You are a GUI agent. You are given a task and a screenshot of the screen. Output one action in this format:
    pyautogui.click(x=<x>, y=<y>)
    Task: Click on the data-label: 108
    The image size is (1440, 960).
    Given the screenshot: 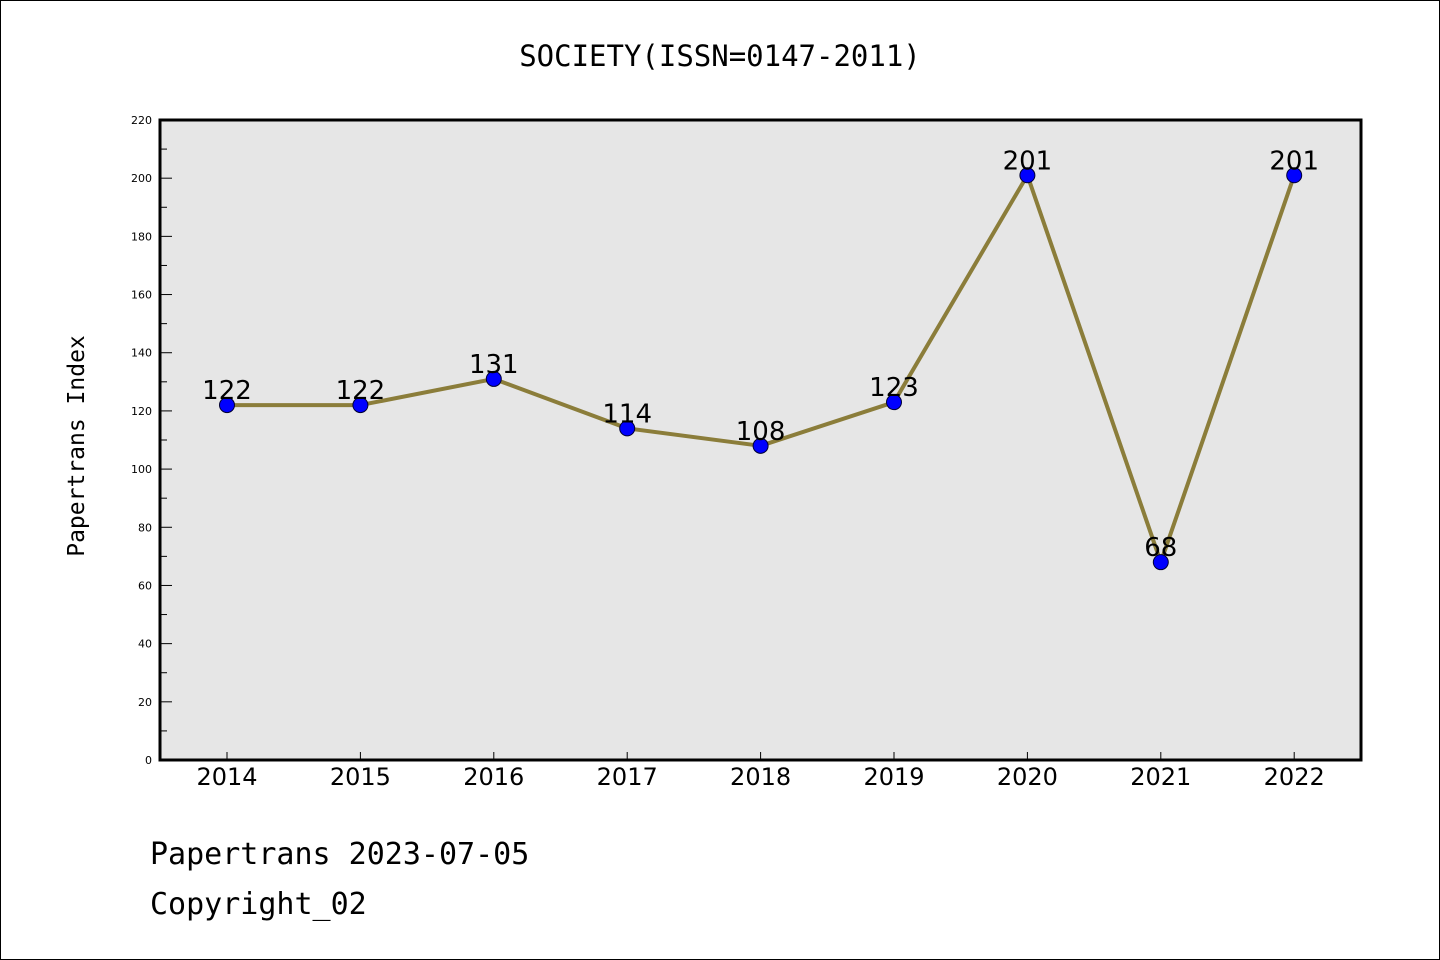 What is the action you would take?
    pyautogui.click(x=761, y=432)
    